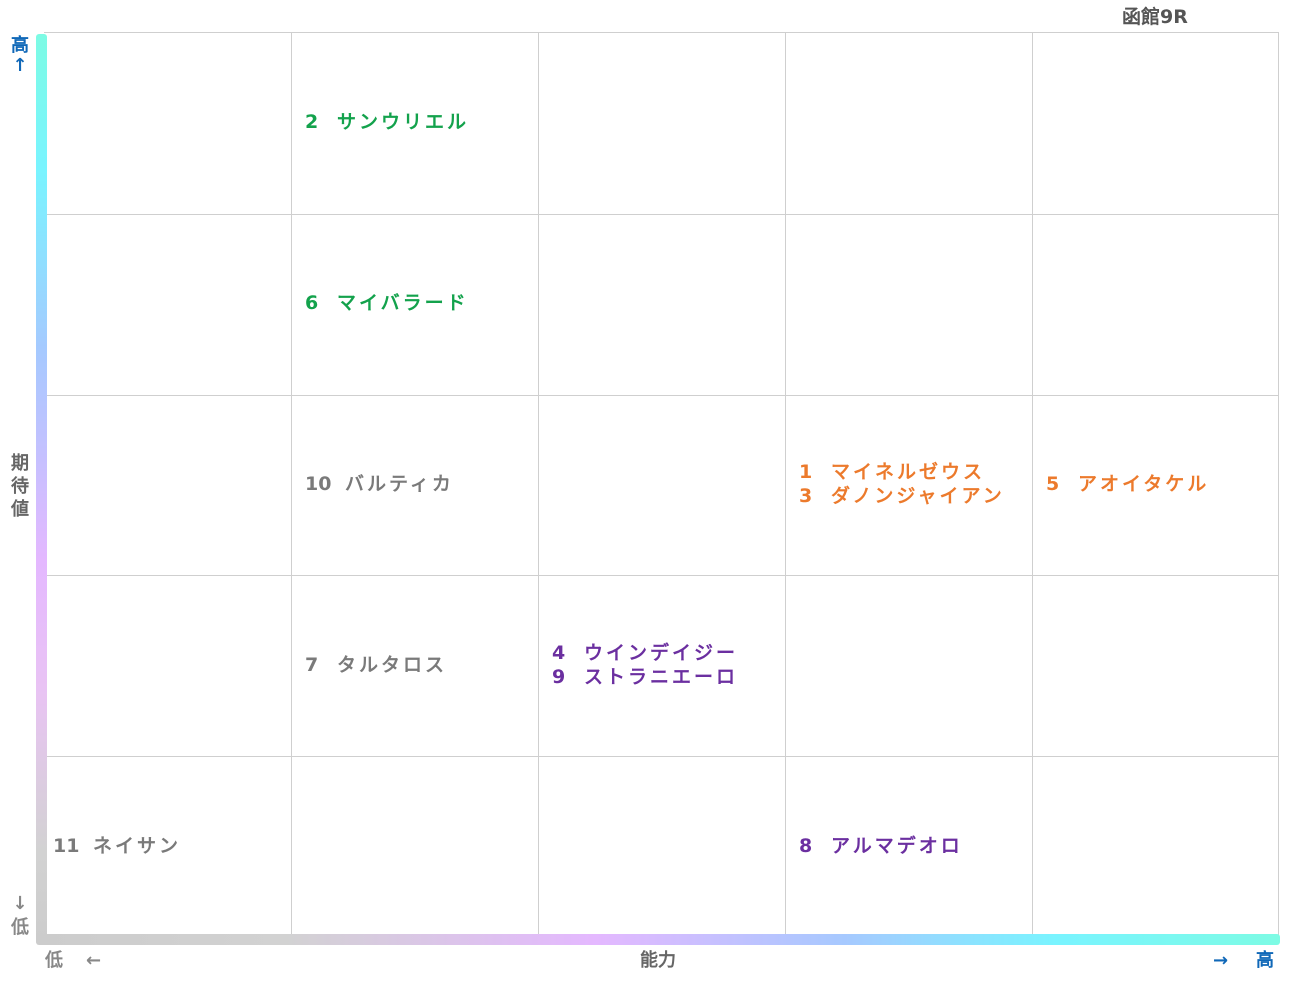  I want to click on x-axis-gradient-bar, so click(658, 939).